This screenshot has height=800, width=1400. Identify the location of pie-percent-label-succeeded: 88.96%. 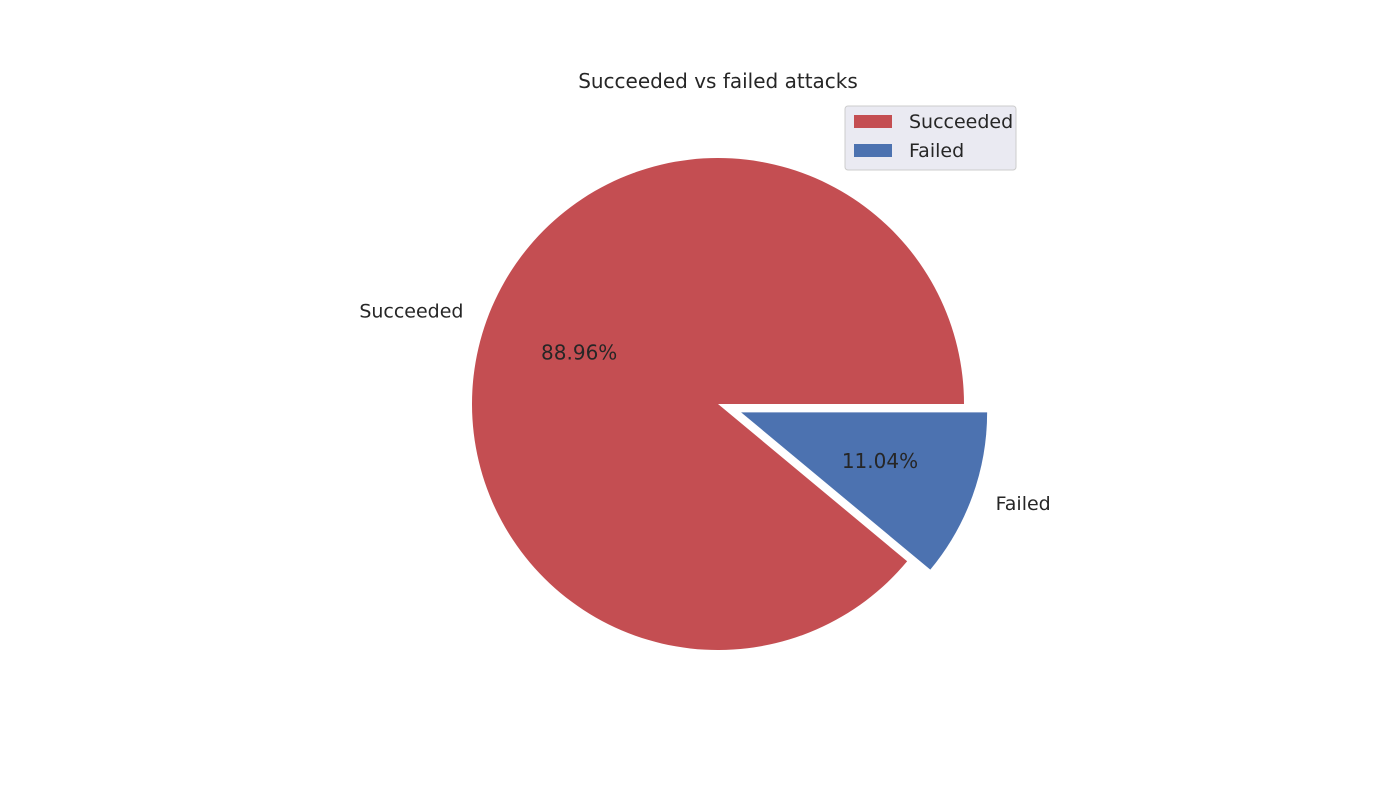
(579, 352).